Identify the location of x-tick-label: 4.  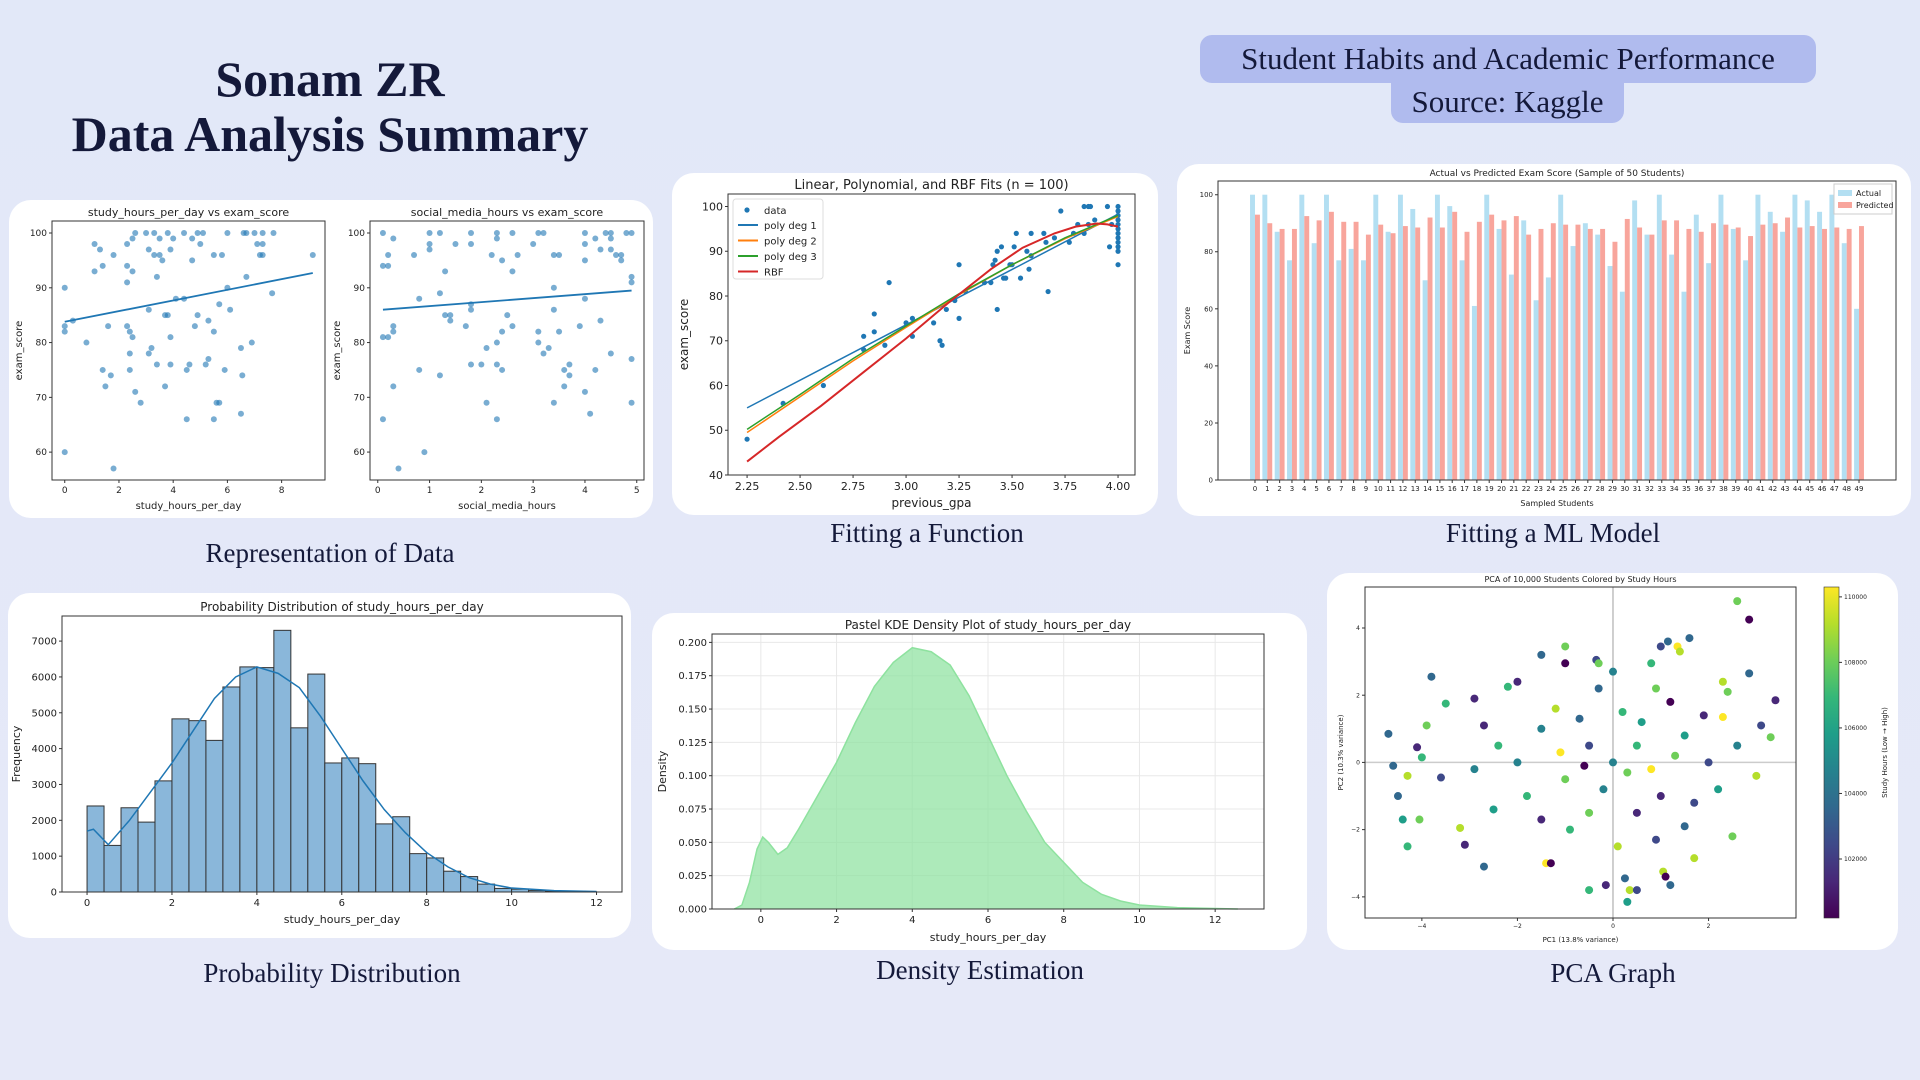
(585, 491).